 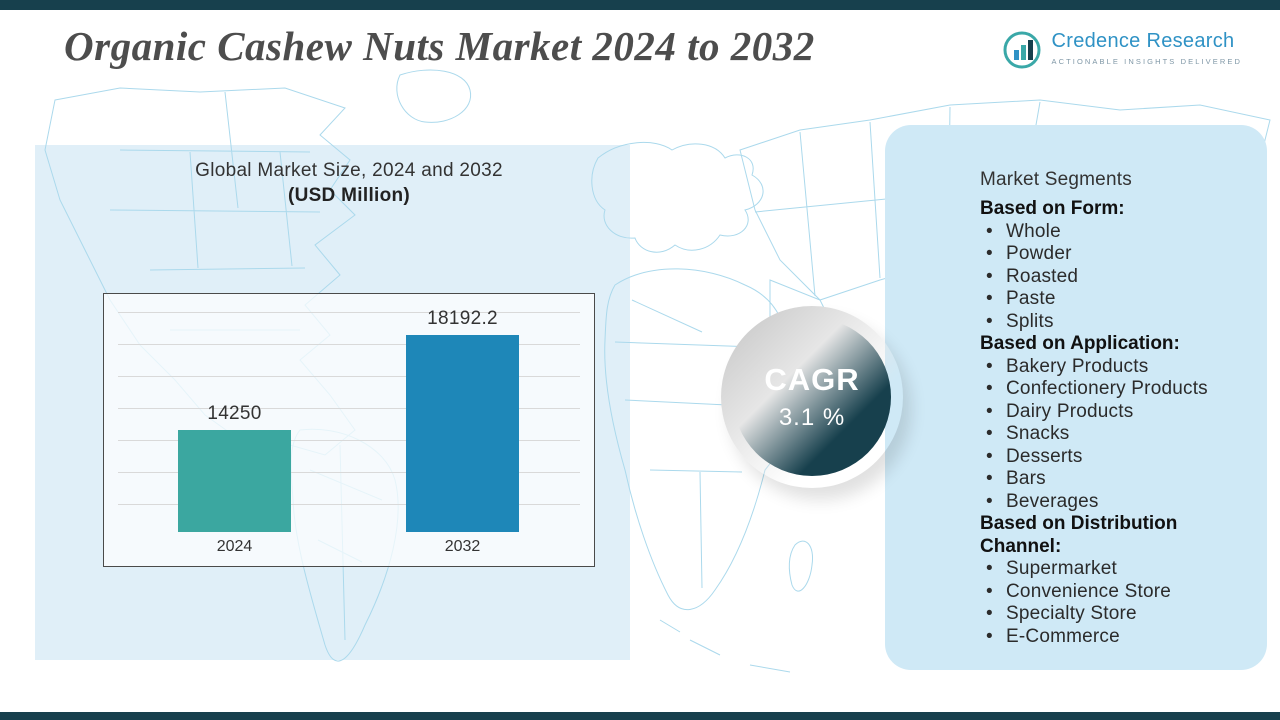 I want to click on bottom-accent-bar, so click(x=640, y=716).